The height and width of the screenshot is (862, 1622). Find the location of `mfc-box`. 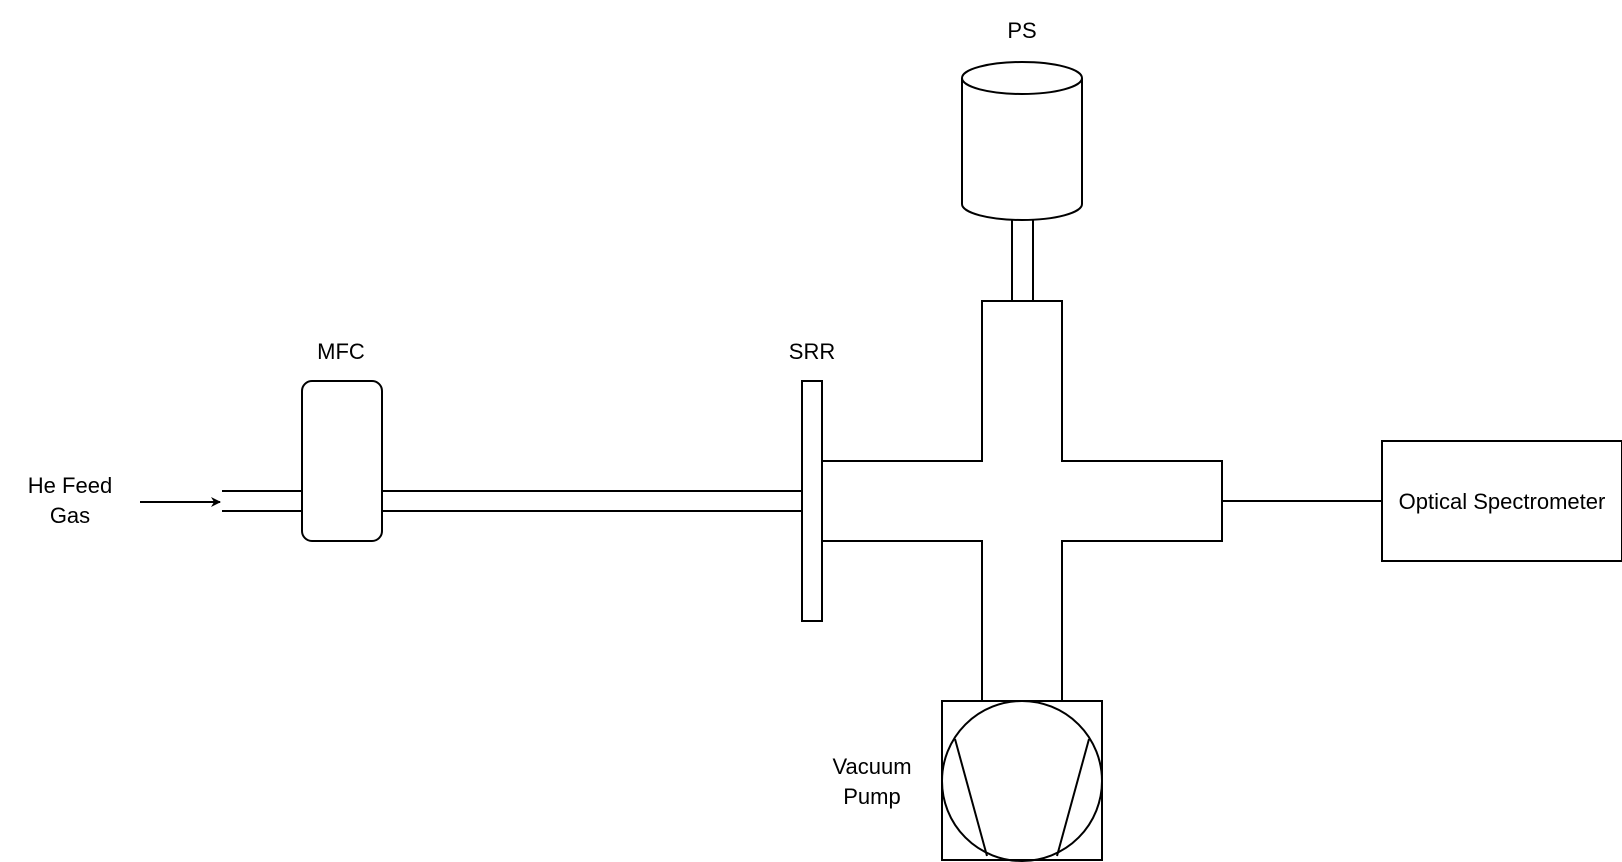

mfc-box is located at coordinates (342, 461).